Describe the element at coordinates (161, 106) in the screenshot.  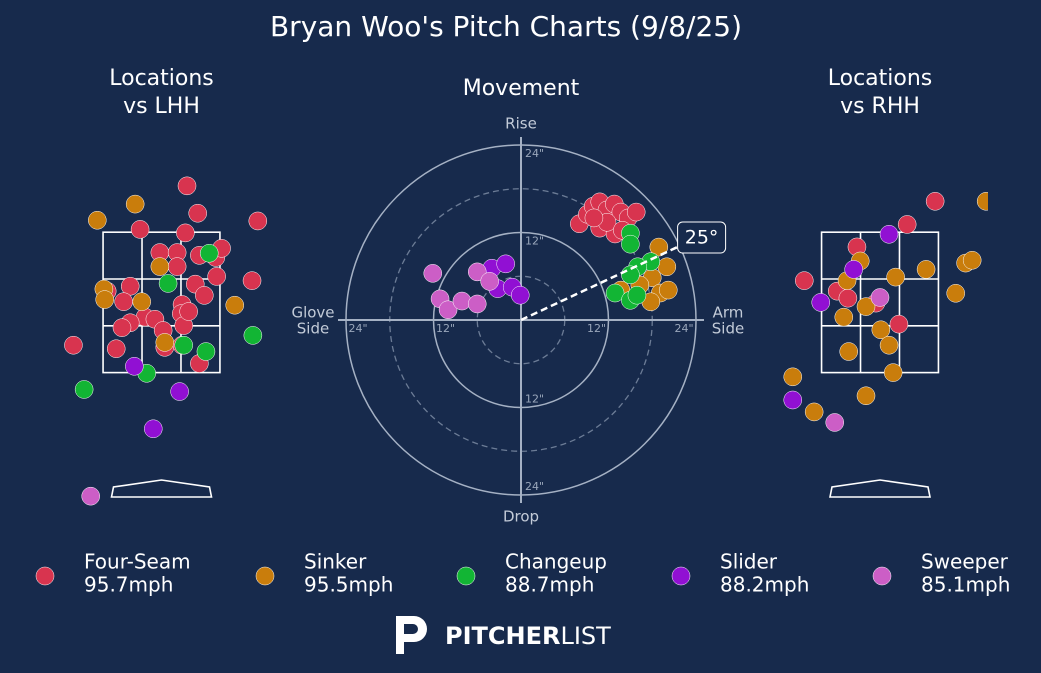
I see `chart-title: vs LHH` at that location.